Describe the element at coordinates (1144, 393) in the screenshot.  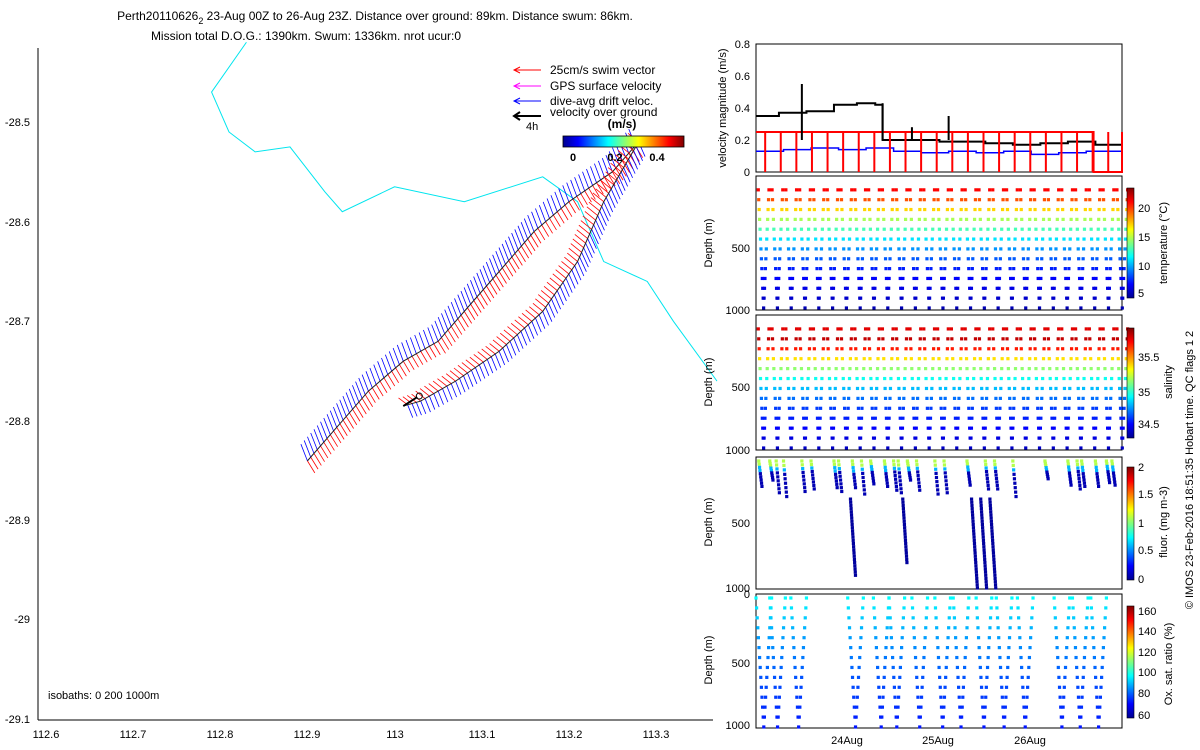
I see `cbar-tick: 35` at that location.